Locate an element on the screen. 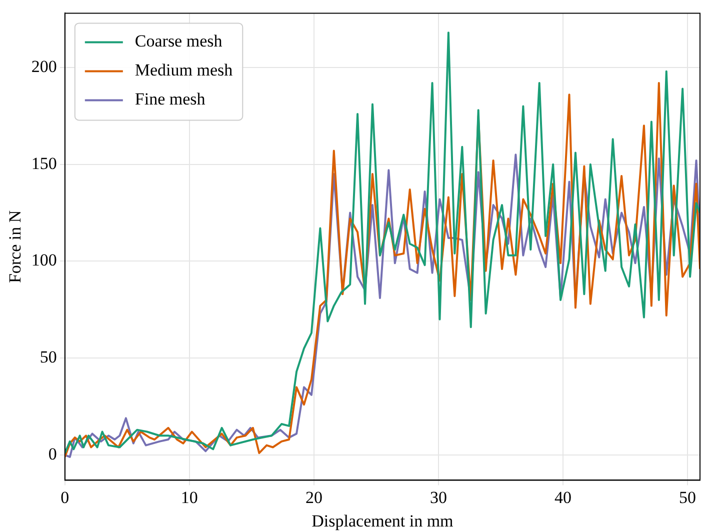 This screenshot has width=702, height=532. y-tick-label: 100 is located at coordinates (44, 260).